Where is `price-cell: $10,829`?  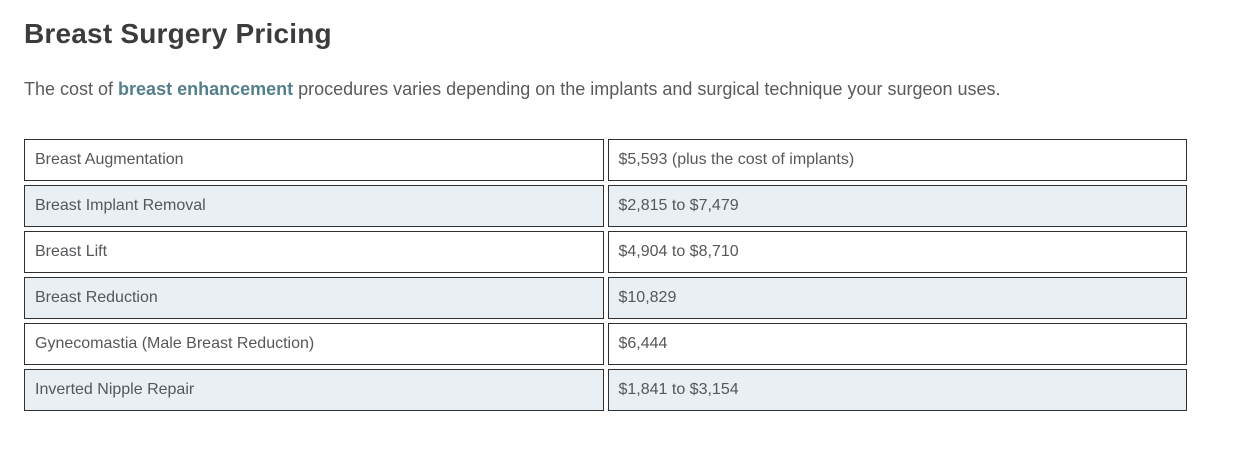
price-cell: $10,829 is located at coordinates (897, 298).